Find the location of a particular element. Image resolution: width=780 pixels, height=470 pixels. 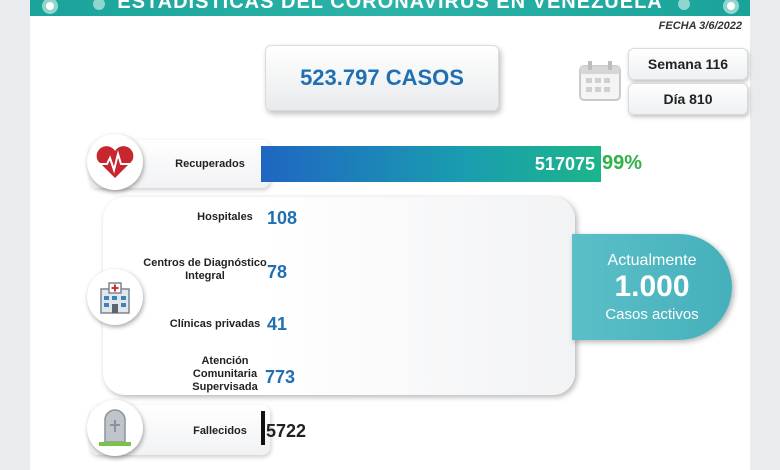

tombstone-icon is located at coordinates (115, 427).